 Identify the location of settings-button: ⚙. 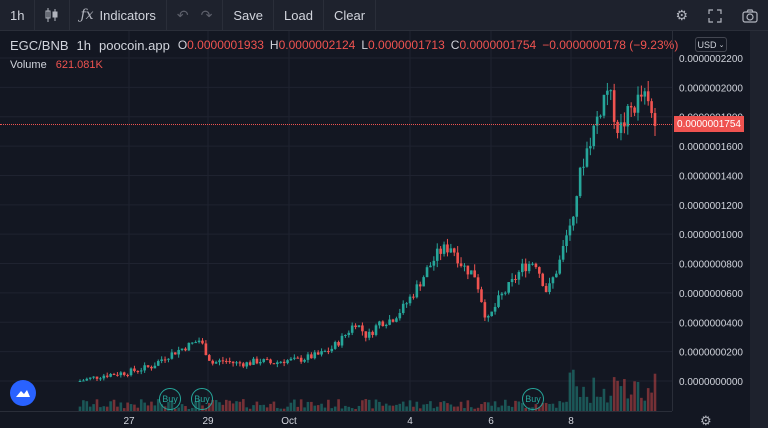
(681, 15).